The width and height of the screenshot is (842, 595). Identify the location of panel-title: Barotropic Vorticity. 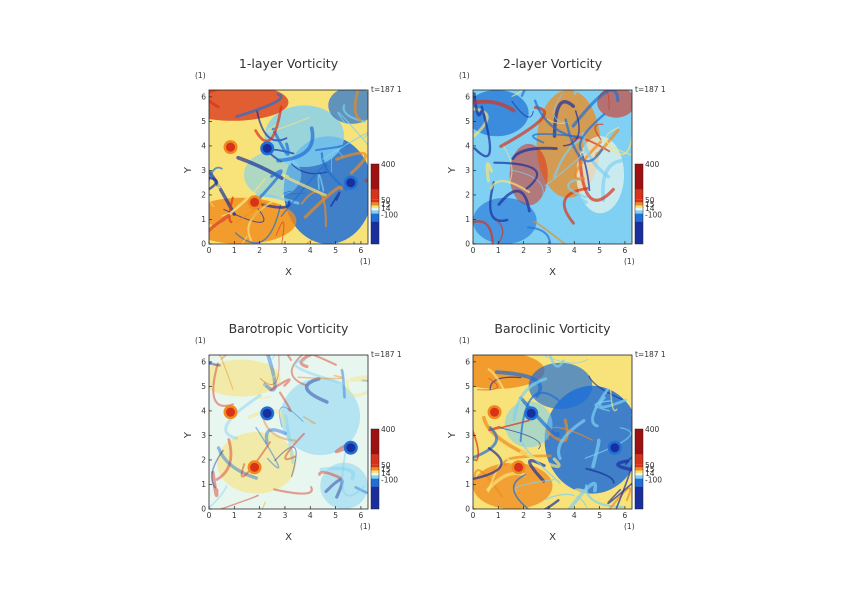
(289, 328).